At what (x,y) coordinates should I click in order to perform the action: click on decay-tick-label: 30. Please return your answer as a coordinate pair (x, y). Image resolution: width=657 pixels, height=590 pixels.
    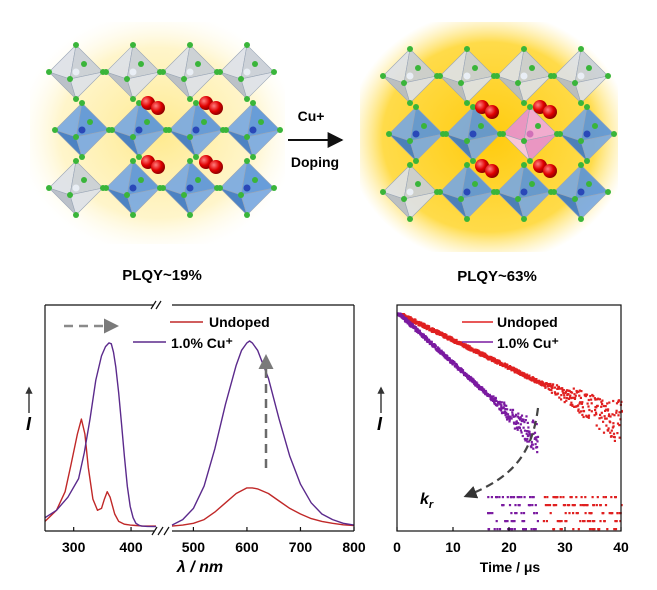
    Looking at the image, I should click on (565, 547).